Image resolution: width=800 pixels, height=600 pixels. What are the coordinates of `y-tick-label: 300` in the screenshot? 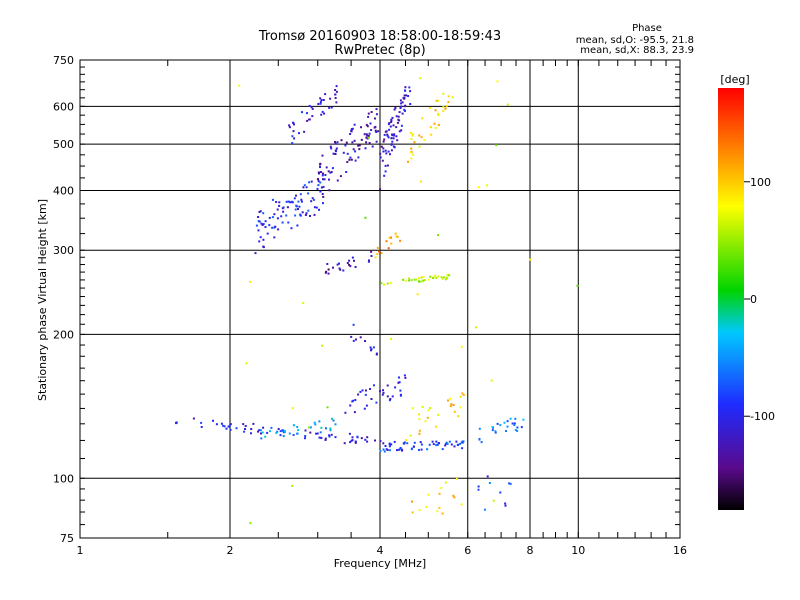 It's located at (63, 250).